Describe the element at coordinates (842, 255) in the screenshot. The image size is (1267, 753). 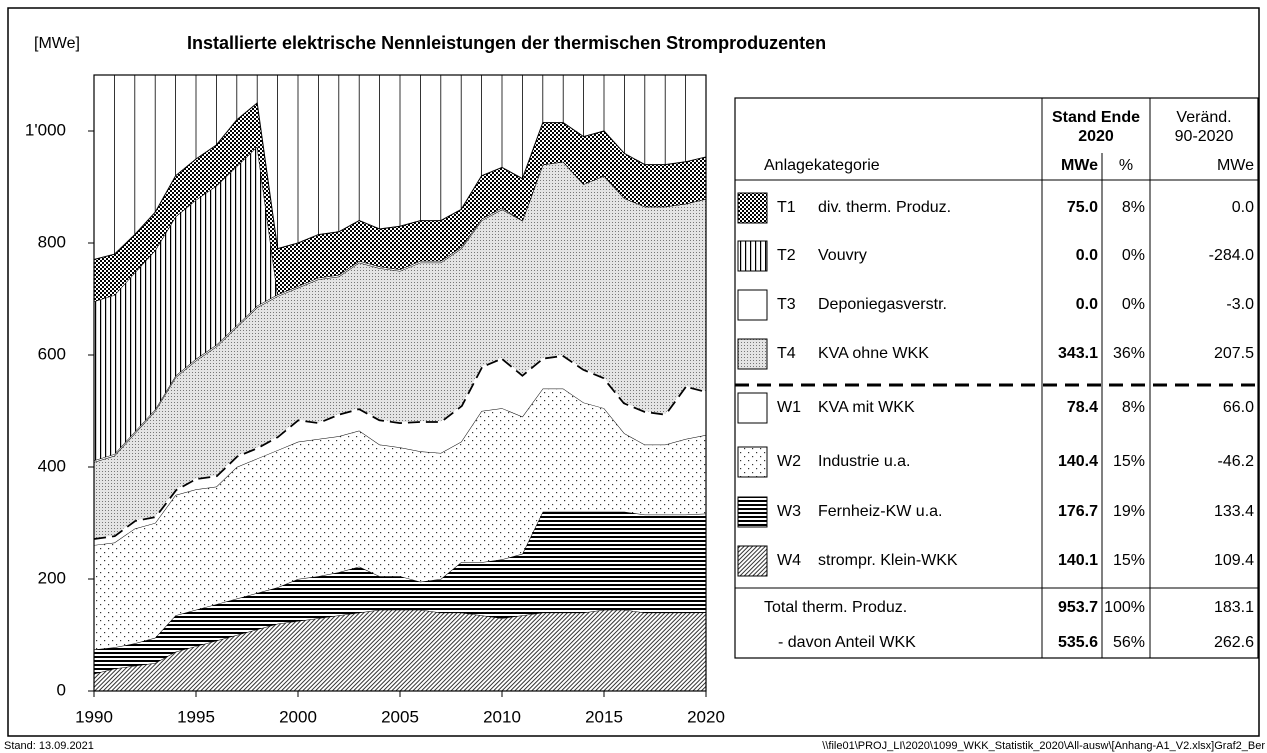
I see `legend-label: Vouvry` at that location.